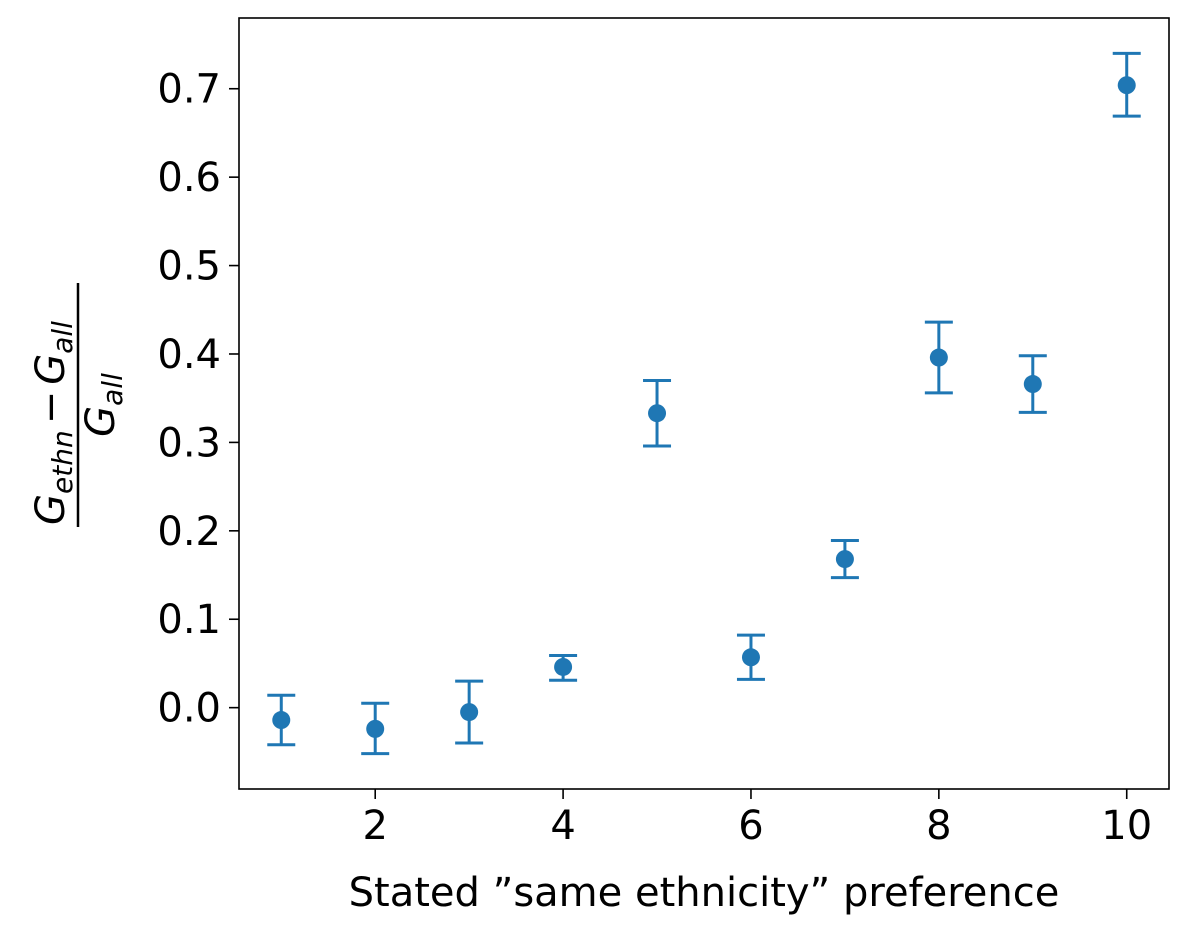  I want to click on y-tick-label: 0.4, so click(189, 355).